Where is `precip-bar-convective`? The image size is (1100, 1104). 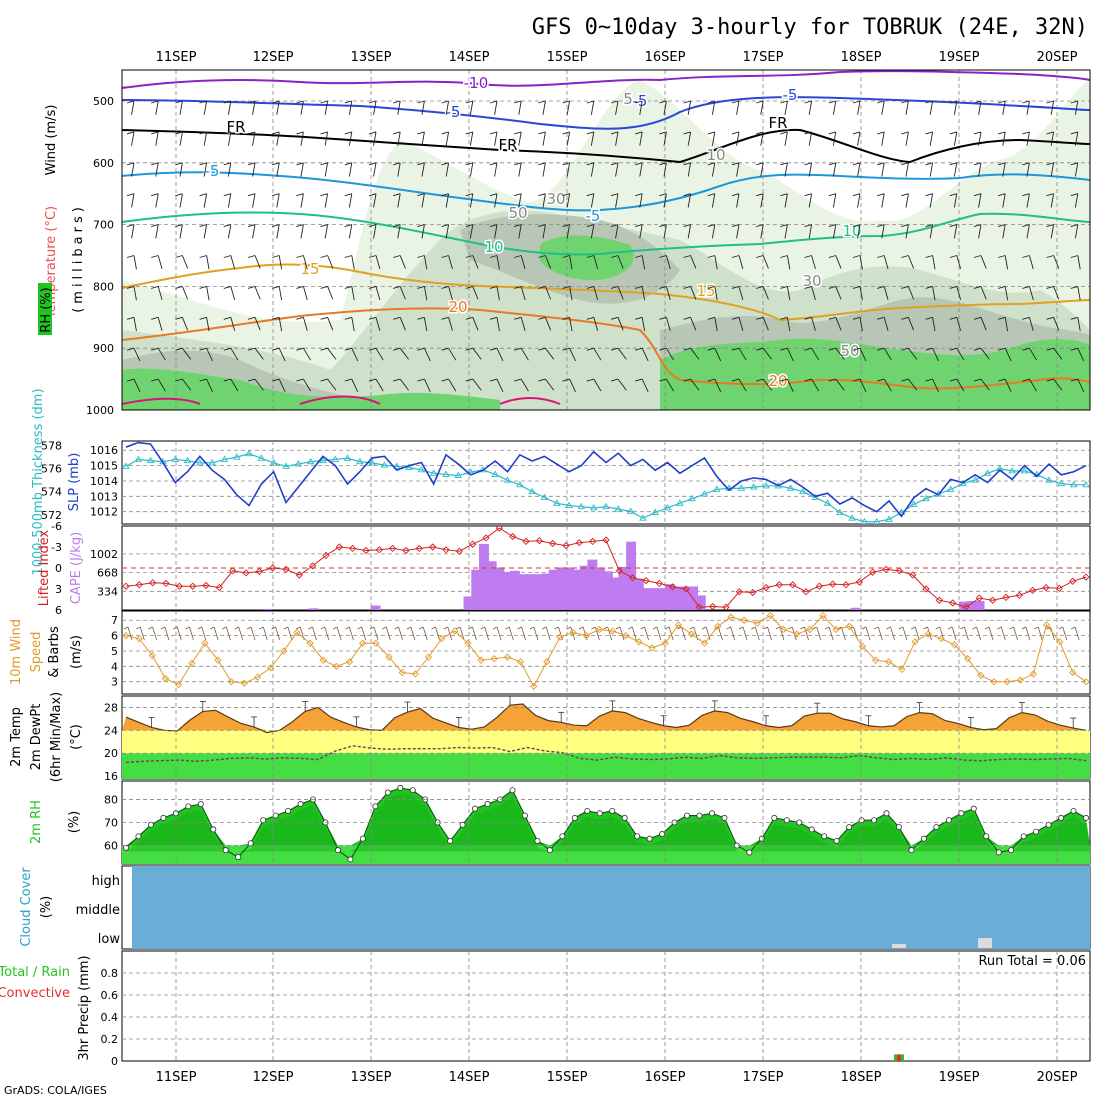
precip-bar-convective is located at coordinates (899, 1057).